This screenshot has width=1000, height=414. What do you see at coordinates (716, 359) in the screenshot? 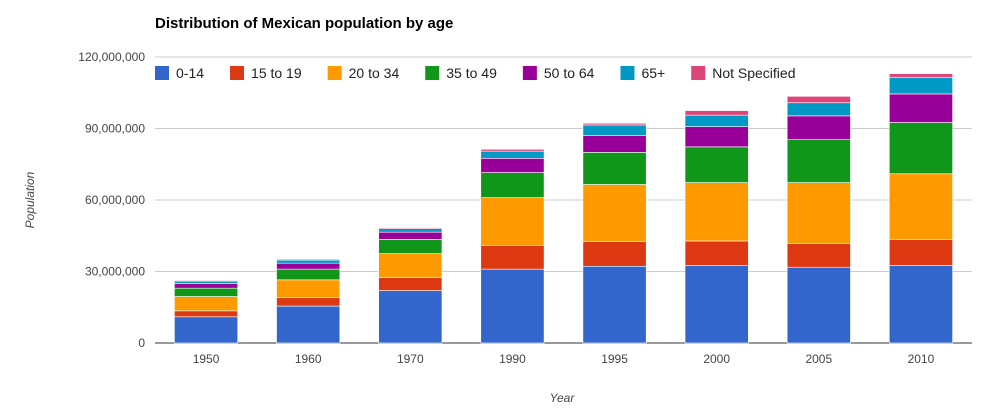
I see `x-tick-label: 2000` at bounding box center [716, 359].